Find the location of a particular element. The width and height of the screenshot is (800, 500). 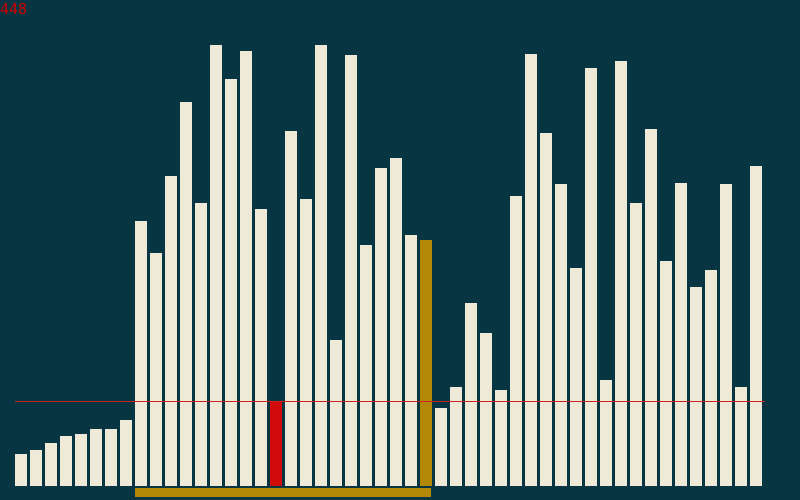

bar-active is located at coordinates (276, 443).